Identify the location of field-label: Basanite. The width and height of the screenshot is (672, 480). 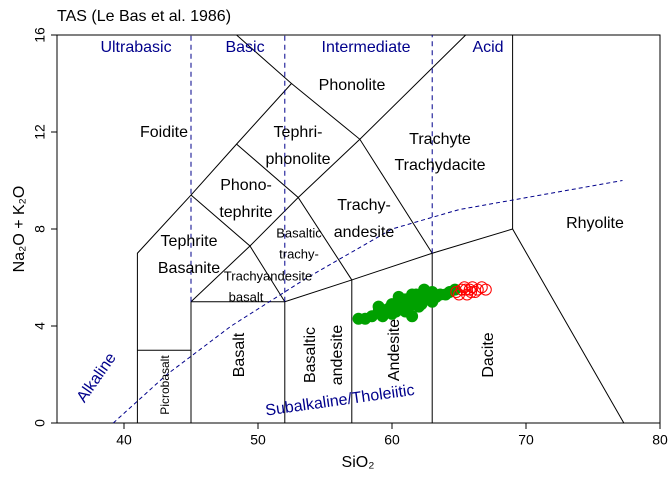
(189, 268).